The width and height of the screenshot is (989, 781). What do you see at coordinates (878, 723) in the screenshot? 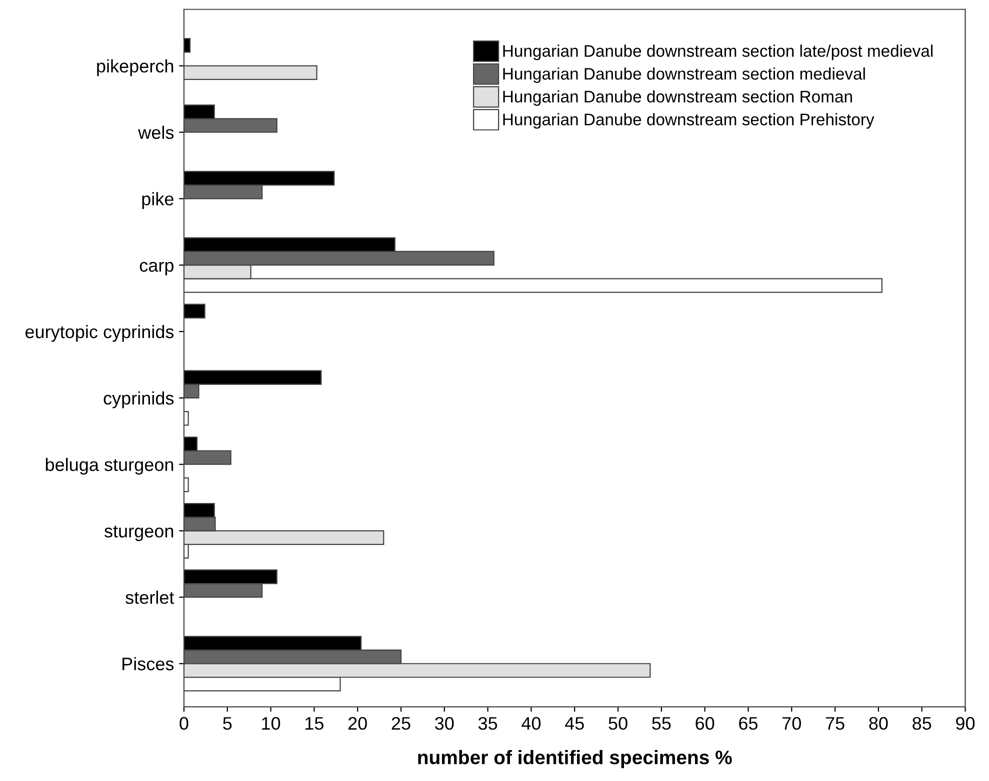
I see `x-tick-label: 80` at bounding box center [878, 723].